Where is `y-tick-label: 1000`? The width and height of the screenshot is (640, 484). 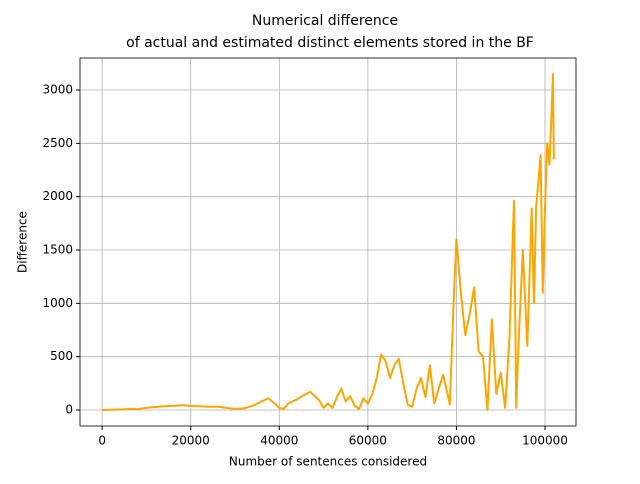
y-tick-label: 1000 is located at coordinates (57, 303).